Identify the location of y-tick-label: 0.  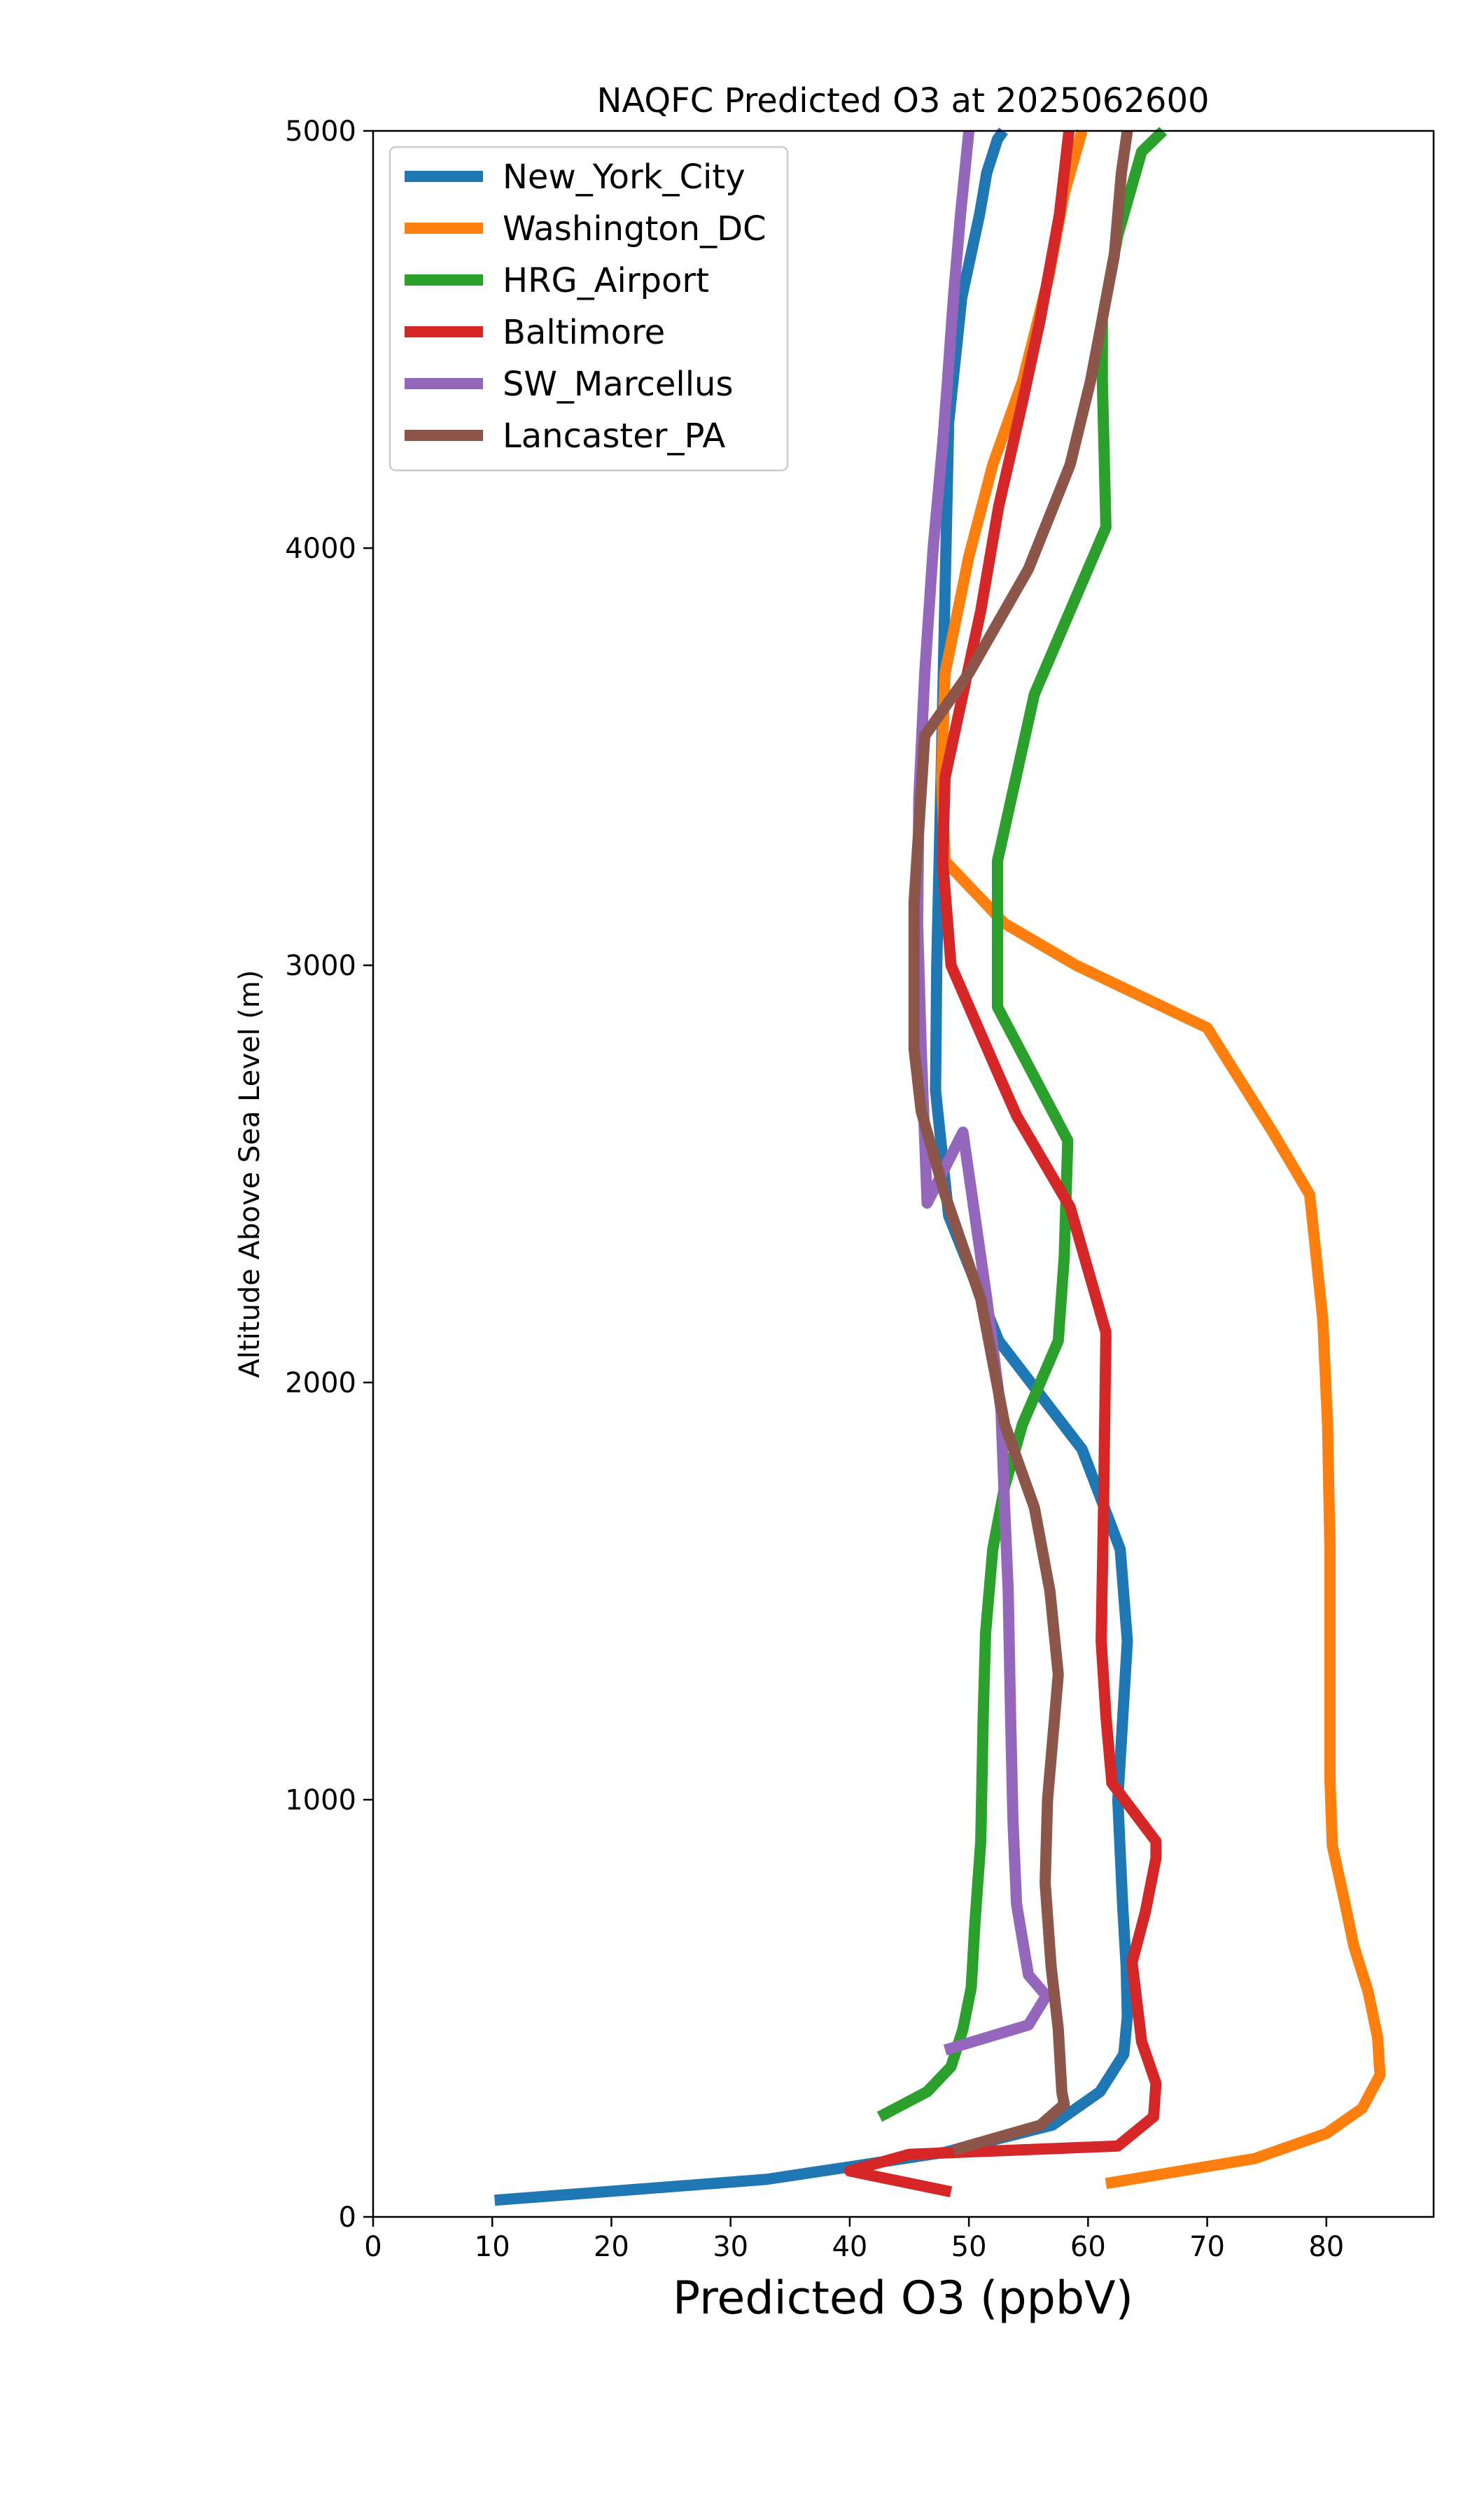
(347, 2218).